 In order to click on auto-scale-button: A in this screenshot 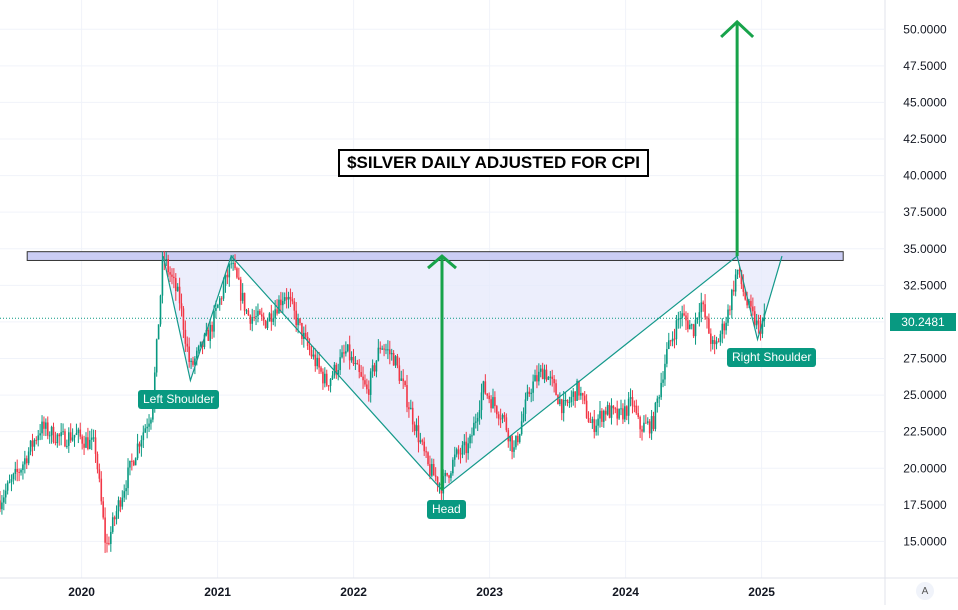, I will do `click(925, 591)`.